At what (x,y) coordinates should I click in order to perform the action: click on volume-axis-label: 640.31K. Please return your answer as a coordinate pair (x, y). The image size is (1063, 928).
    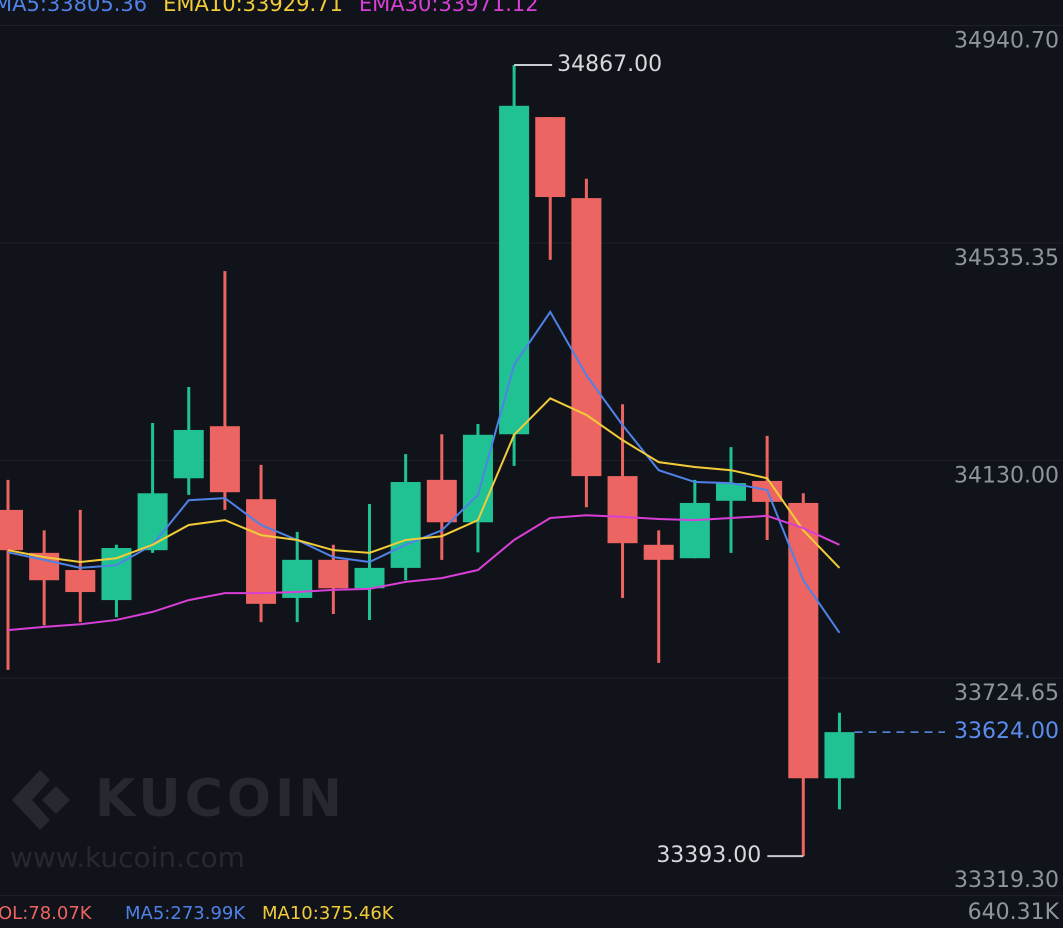
    Looking at the image, I should click on (1014, 912).